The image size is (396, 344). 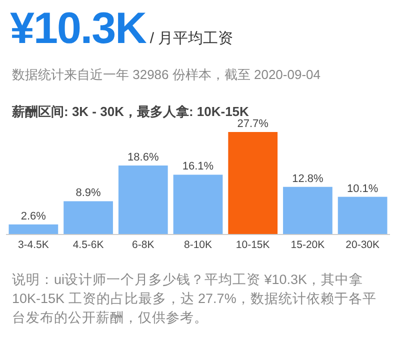 What do you see at coordinates (130, 111) in the screenshot?
I see `text: 薪酬区间: 3K - 30K，最多人拿: 10K-15K` at bounding box center [130, 111].